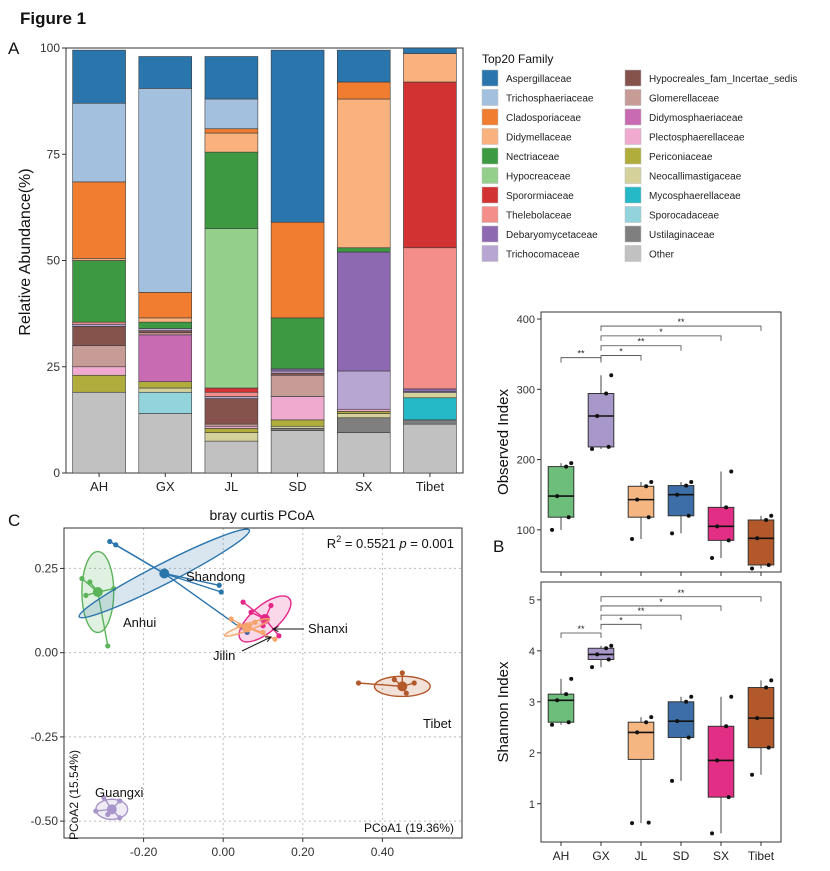 This screenshot has height=871, width=830. What do you see at coordinates (303, 852) in the screenshot?
I see `x-tick-label-0-2: 0.20` at bounding box center [303, 852].